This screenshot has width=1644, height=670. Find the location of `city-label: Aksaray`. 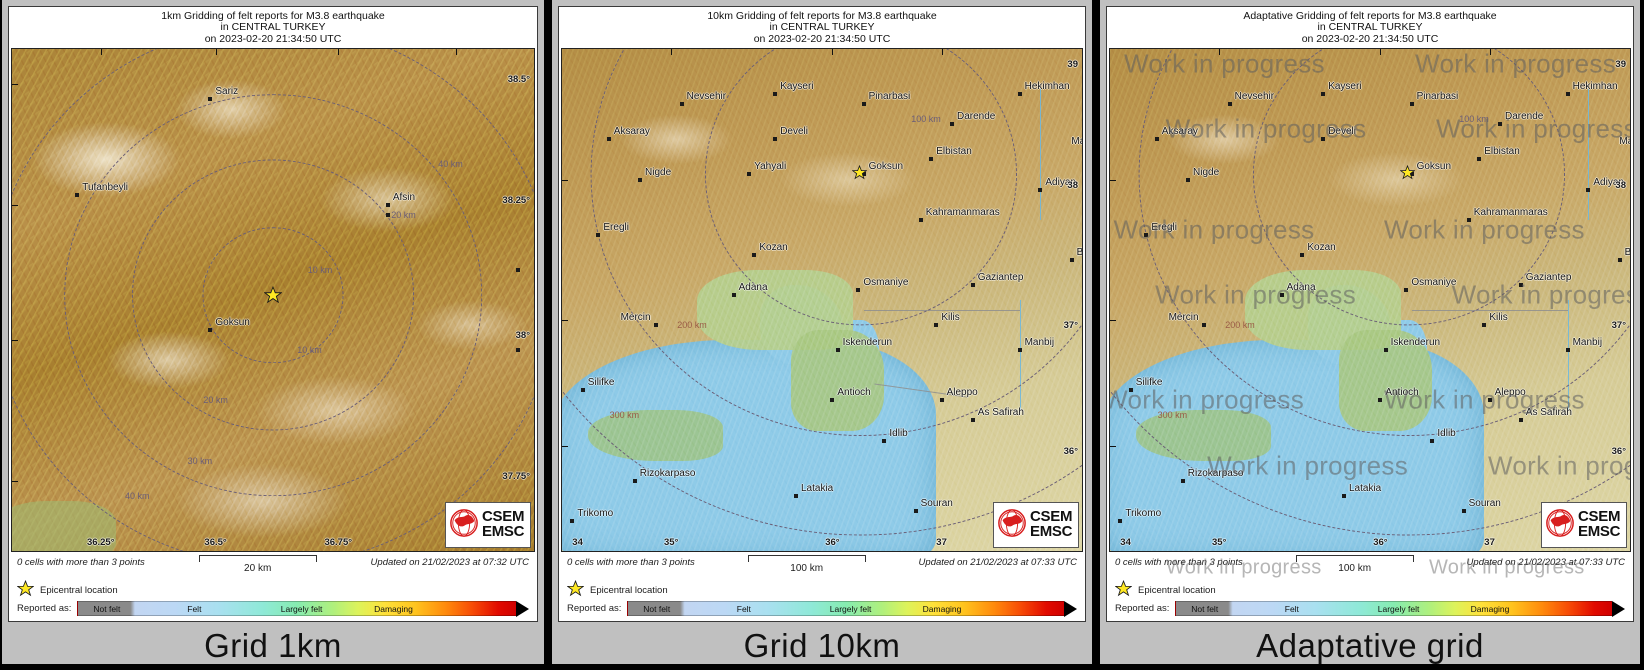

city-label: Aksaray is located at coordinates (631, 132).